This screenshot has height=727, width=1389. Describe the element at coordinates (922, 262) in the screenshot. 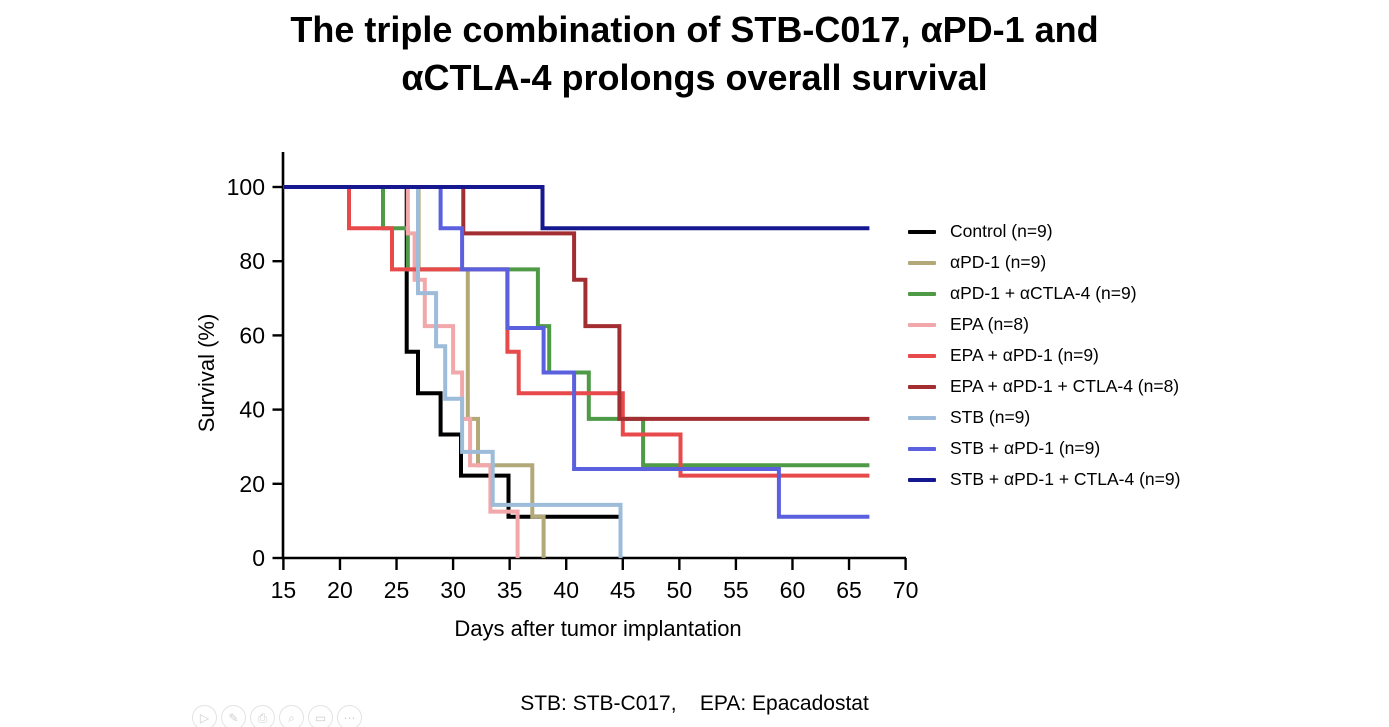

I see `legend-swatch-apd1` at that location.